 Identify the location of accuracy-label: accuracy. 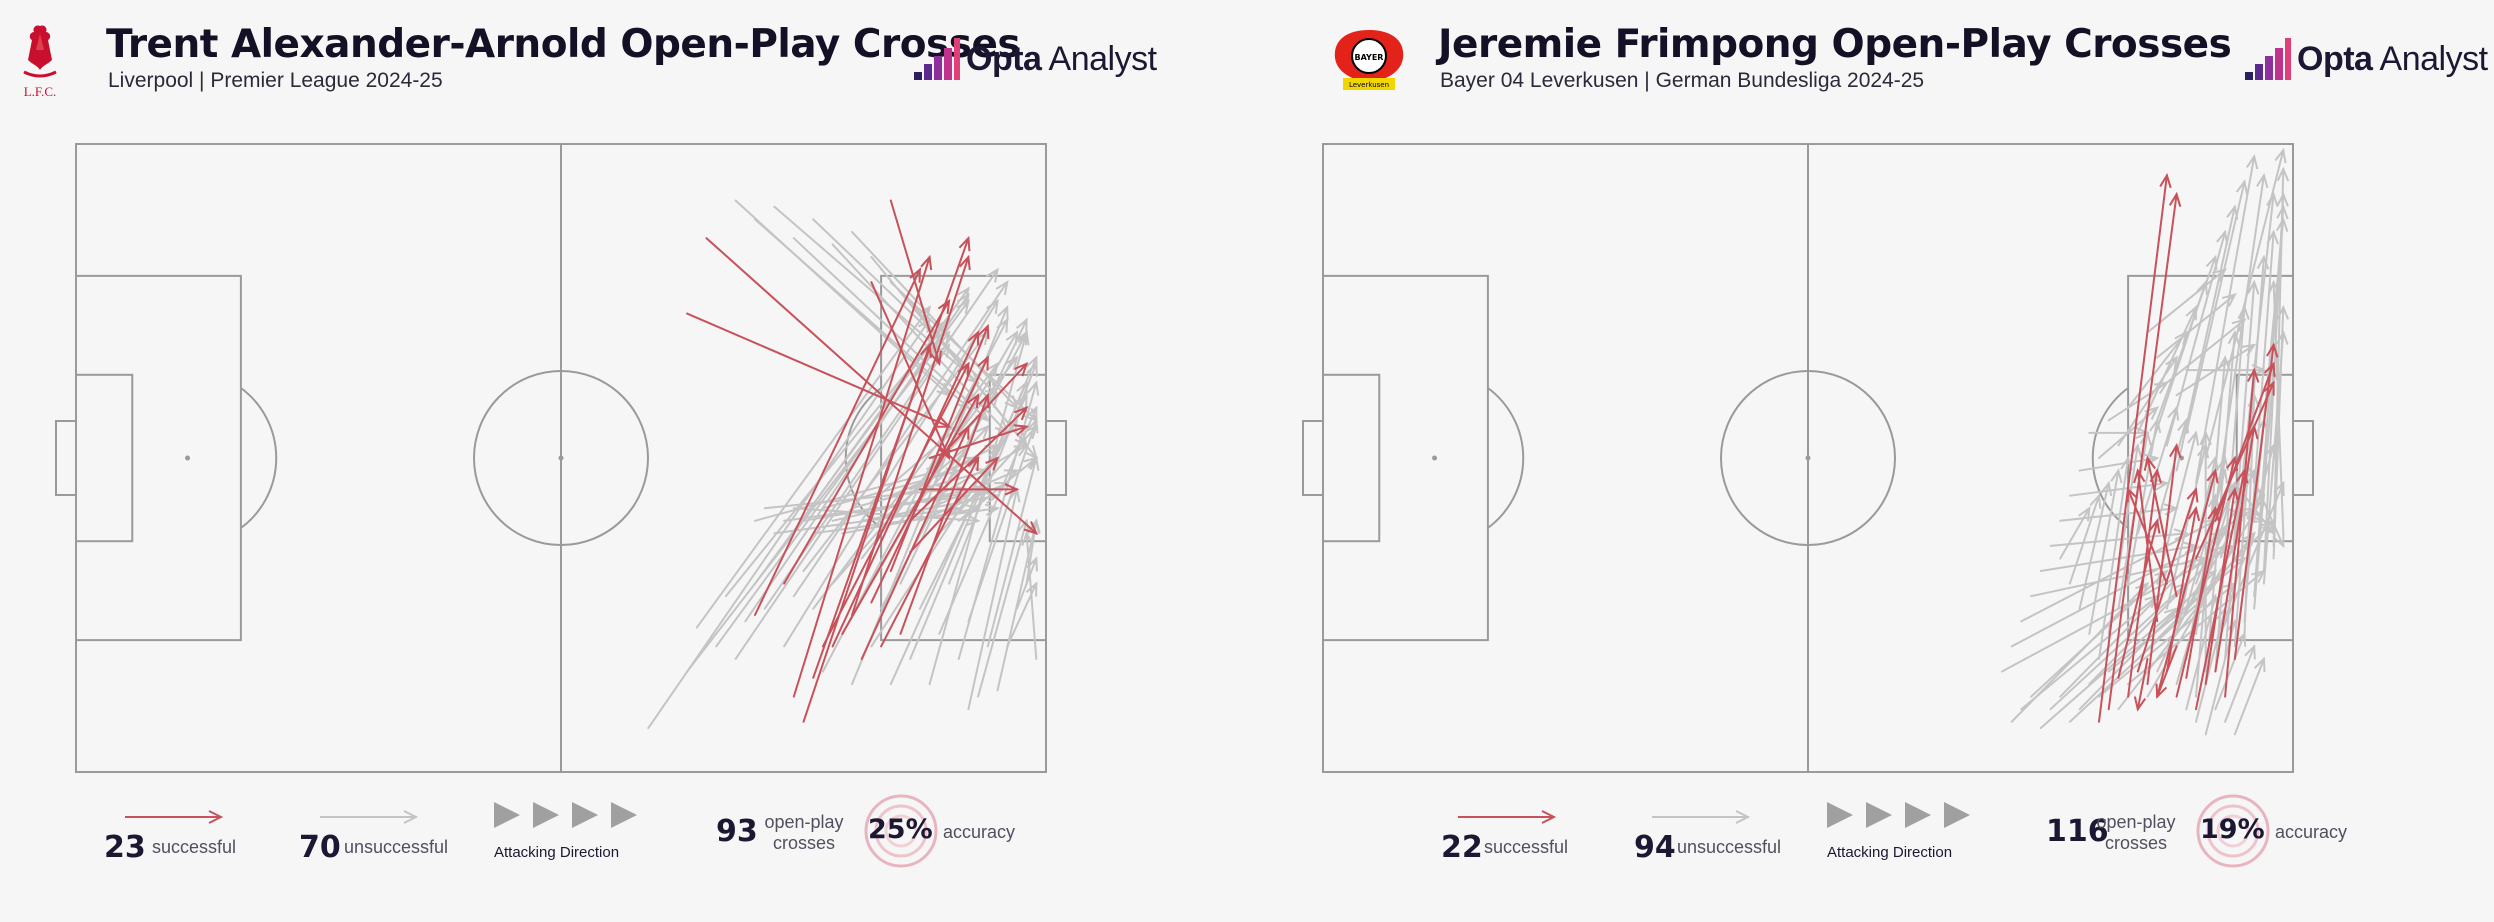
(979, 832).